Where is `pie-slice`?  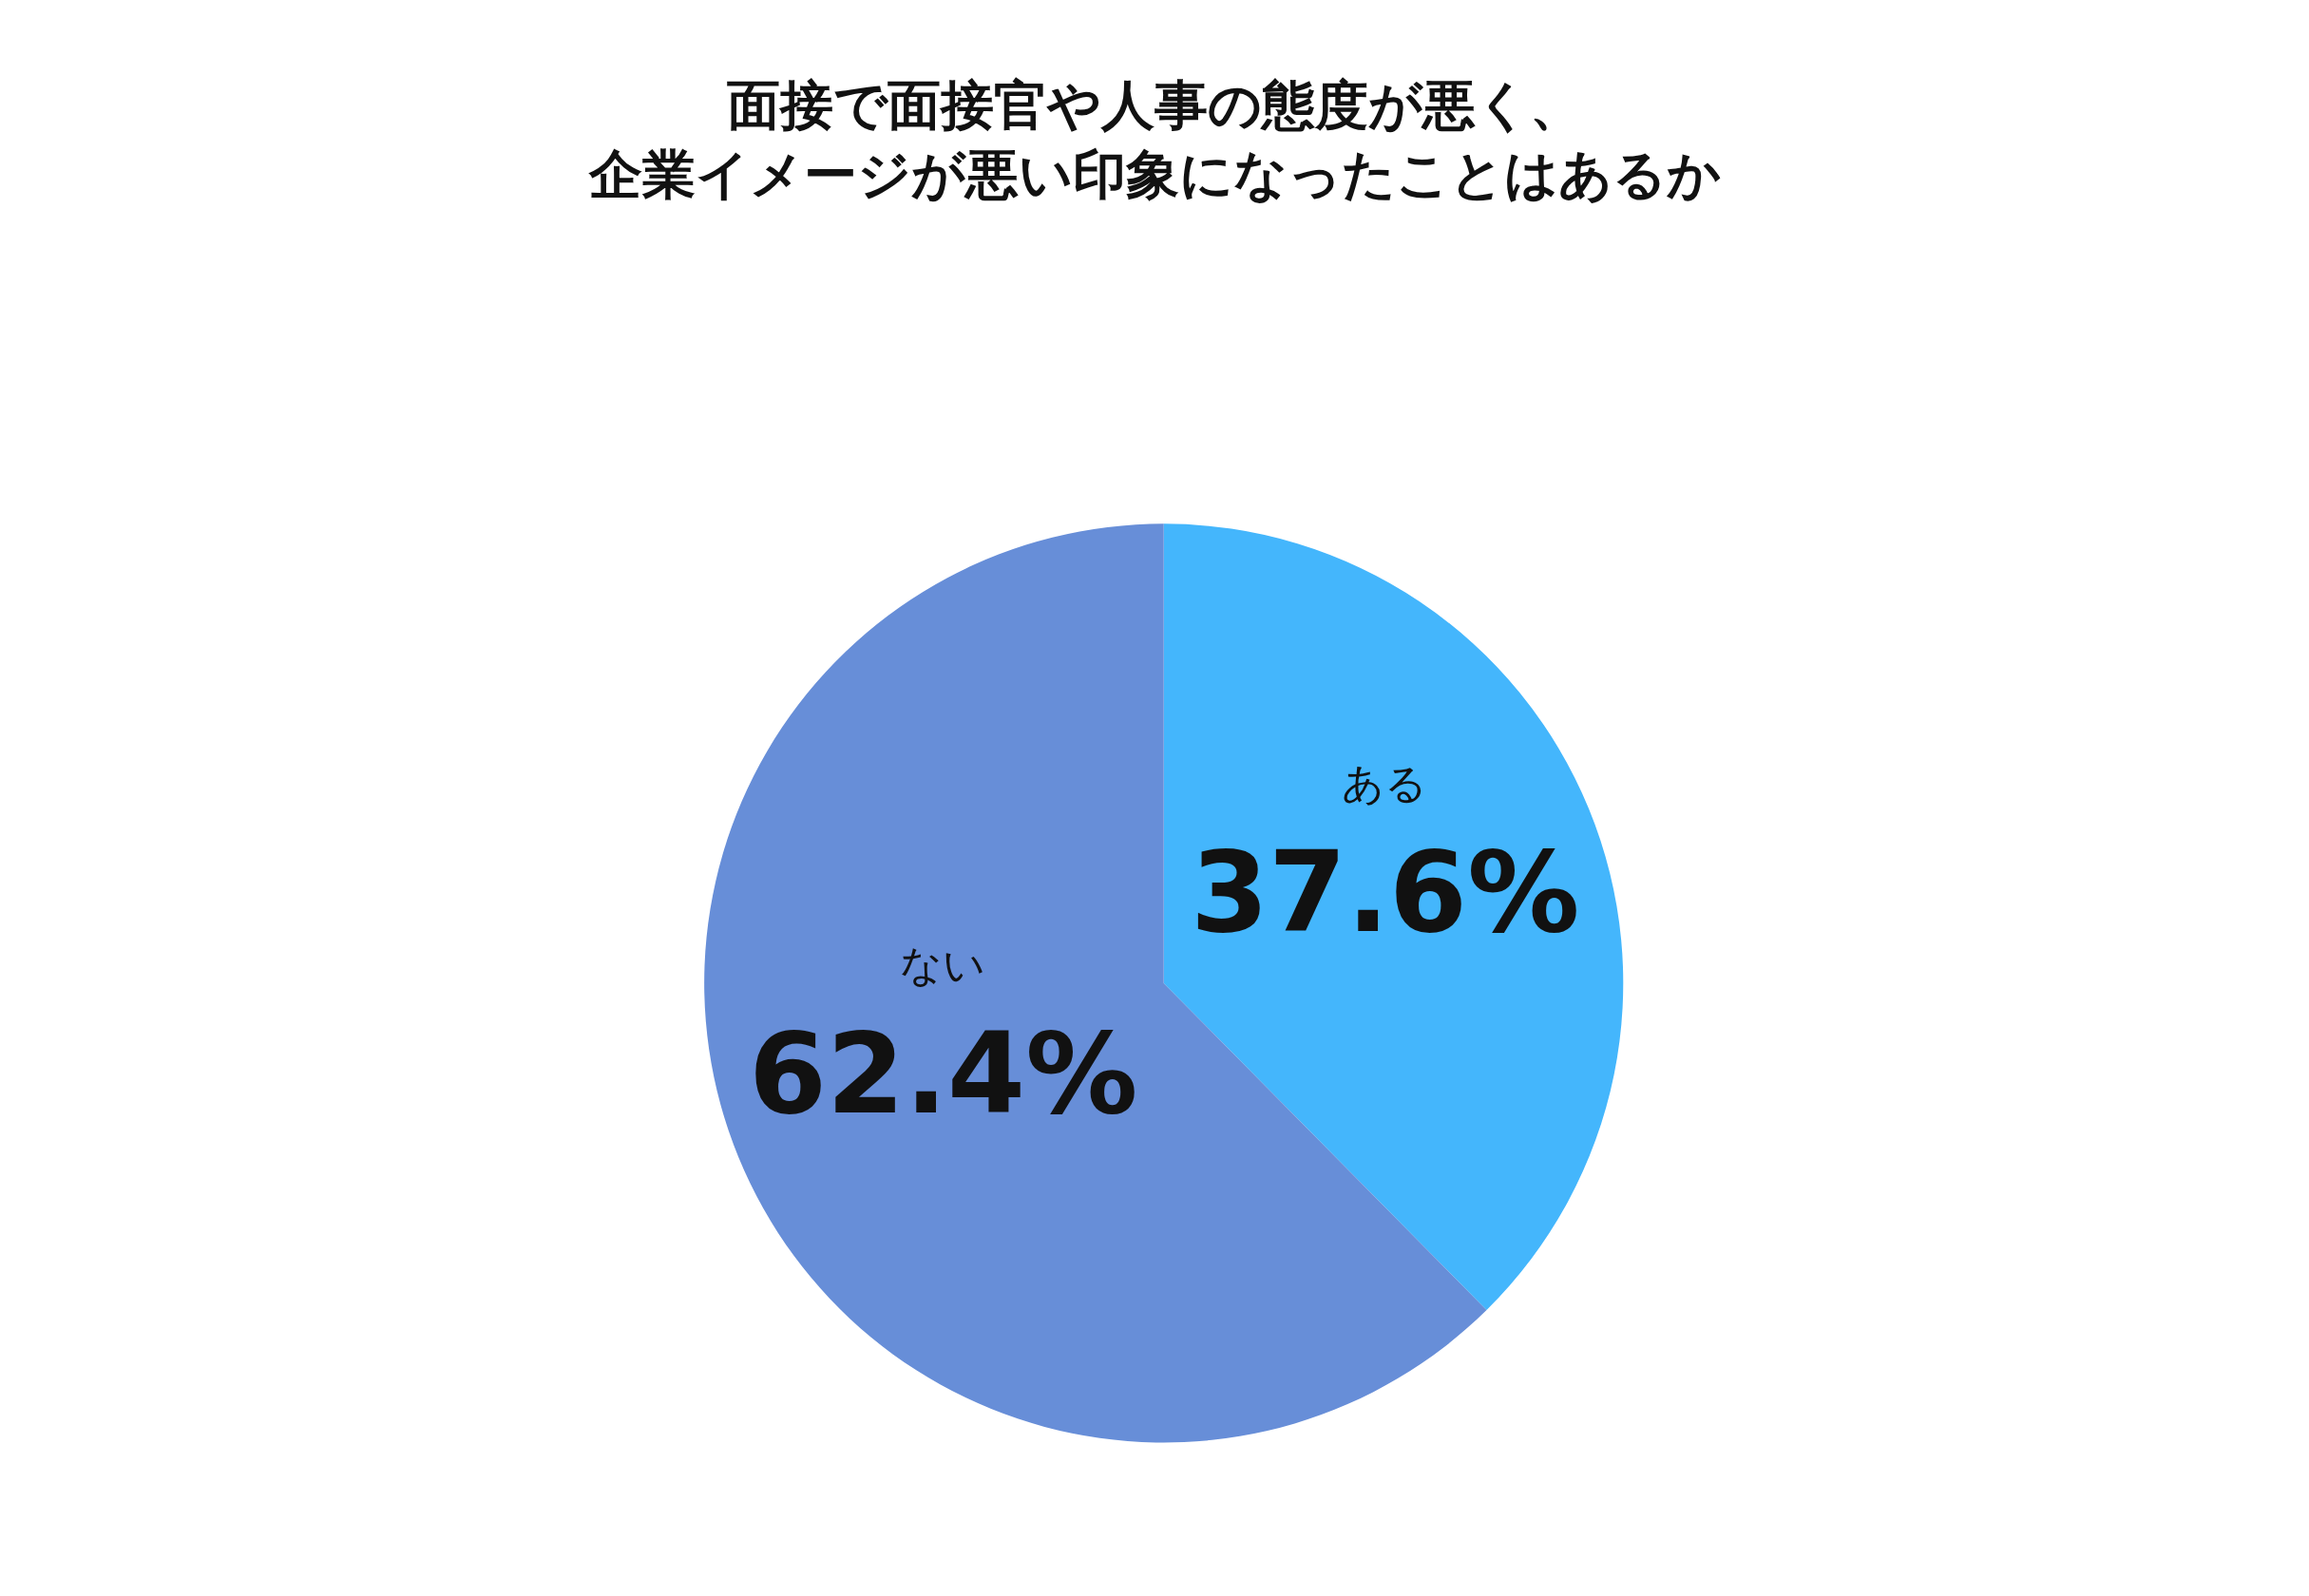 pie-slice is located at coordinates (1393, 916).